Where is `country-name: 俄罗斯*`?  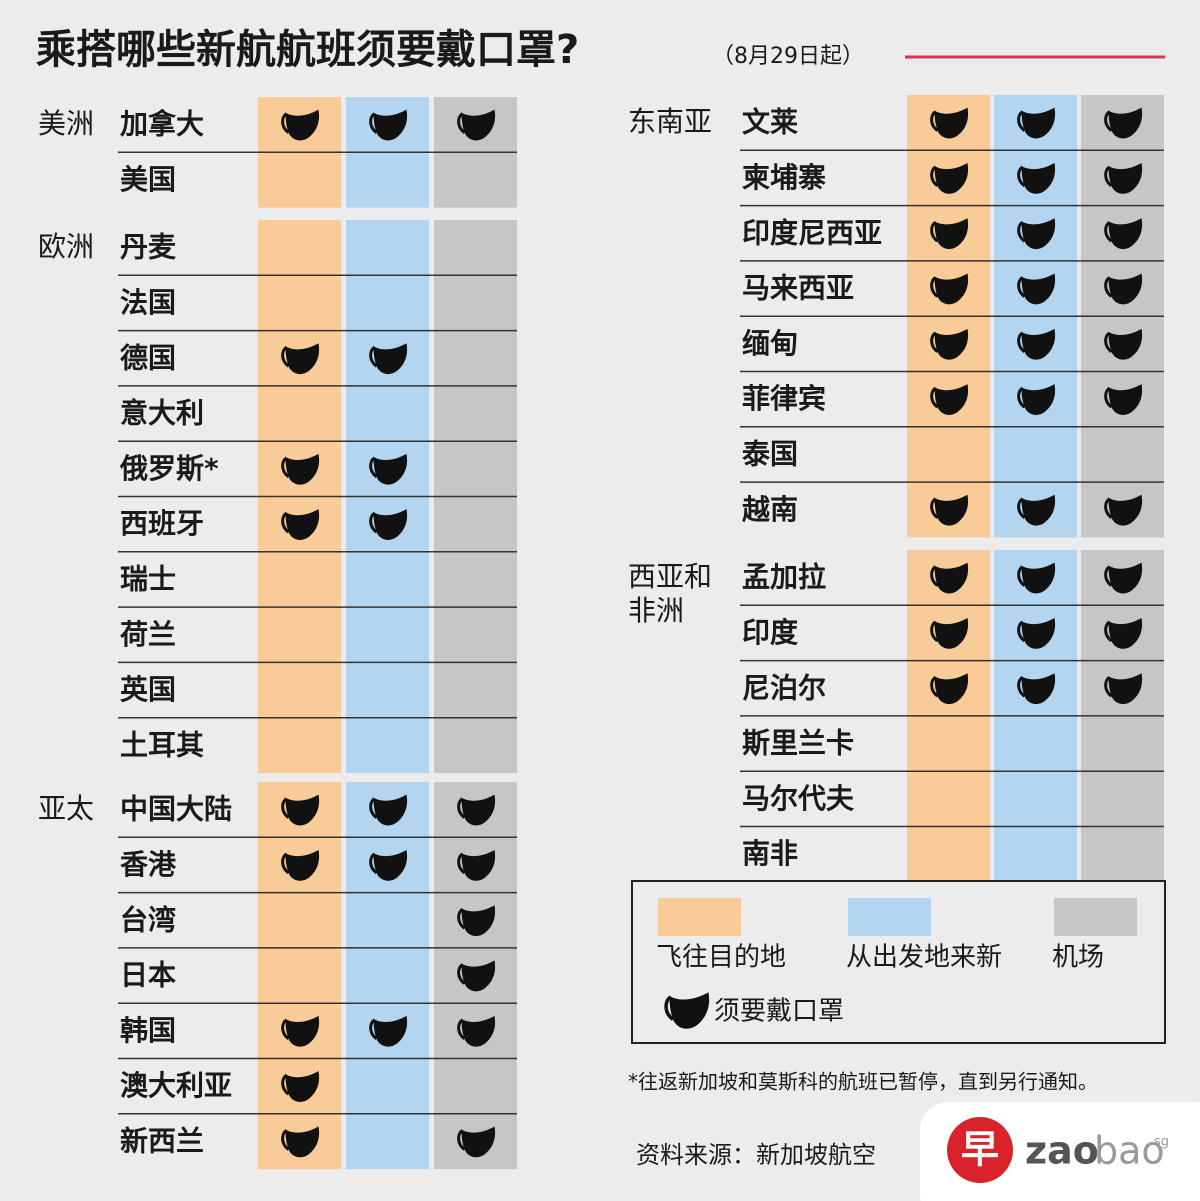 country-name: 俄罗斯* is located at coordinates (169, 468).